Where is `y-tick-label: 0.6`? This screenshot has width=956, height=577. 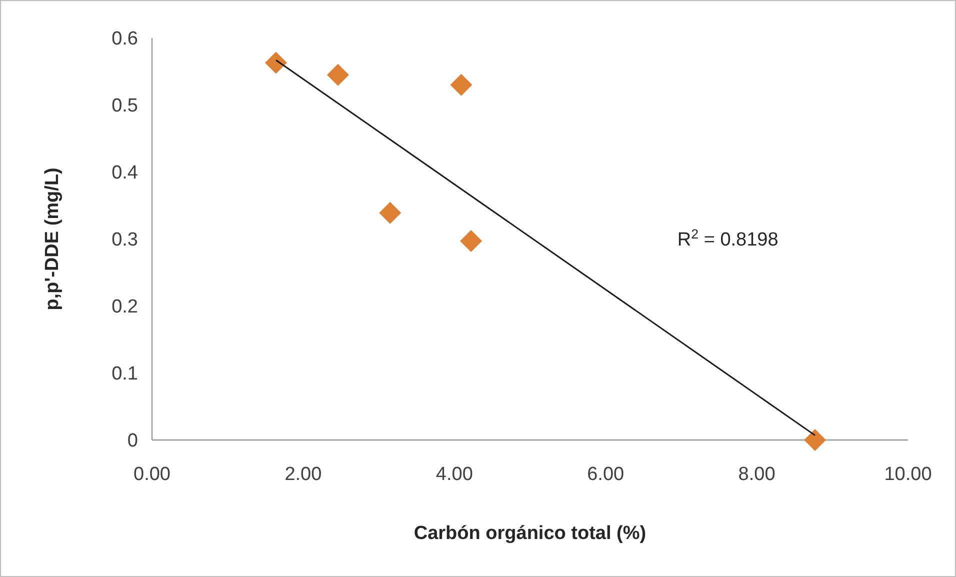 y-tick-label: 0.6 is located at coordinates (125, 39).